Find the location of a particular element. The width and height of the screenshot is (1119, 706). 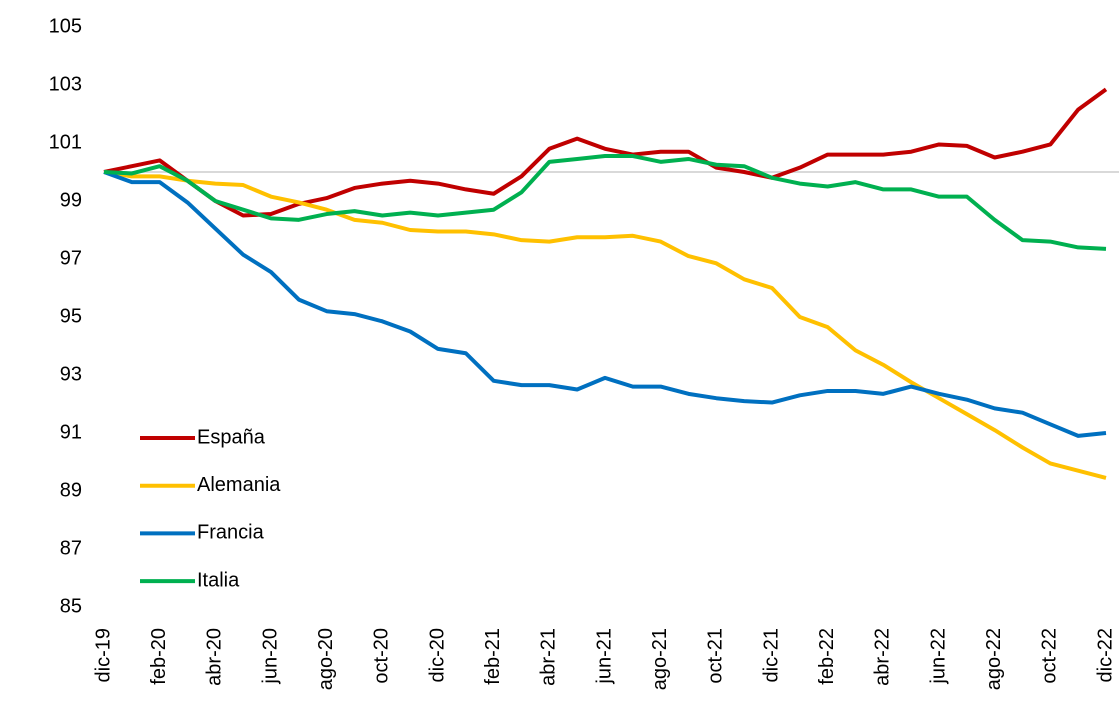

y-tick-label: 89 is located at coordinates (71, 490).